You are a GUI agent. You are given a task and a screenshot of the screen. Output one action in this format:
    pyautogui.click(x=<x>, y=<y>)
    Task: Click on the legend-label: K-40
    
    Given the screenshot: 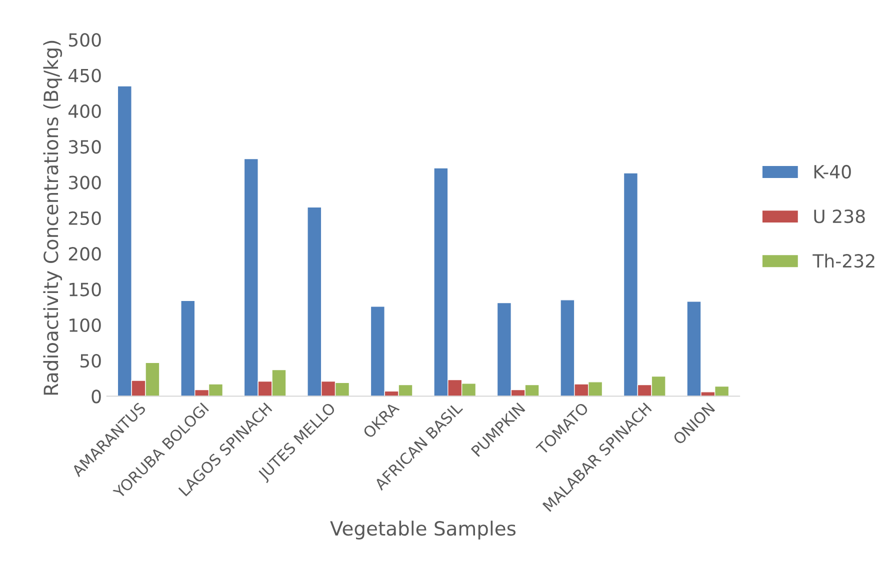 What is the action you would take?
    pyautogui.click(x=832, y=171)
    